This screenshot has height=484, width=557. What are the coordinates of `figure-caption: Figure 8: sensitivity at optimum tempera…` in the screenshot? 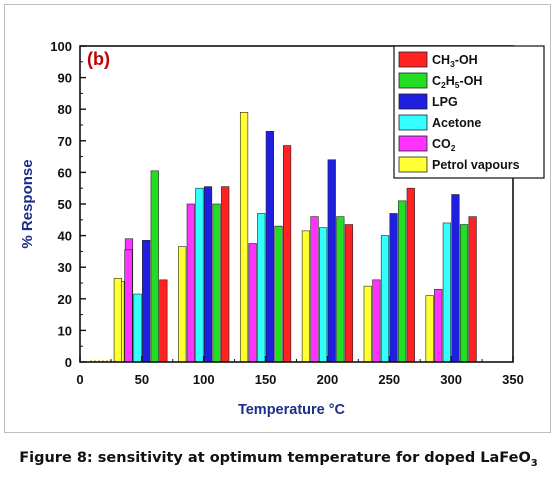 It's located at (278, 459).